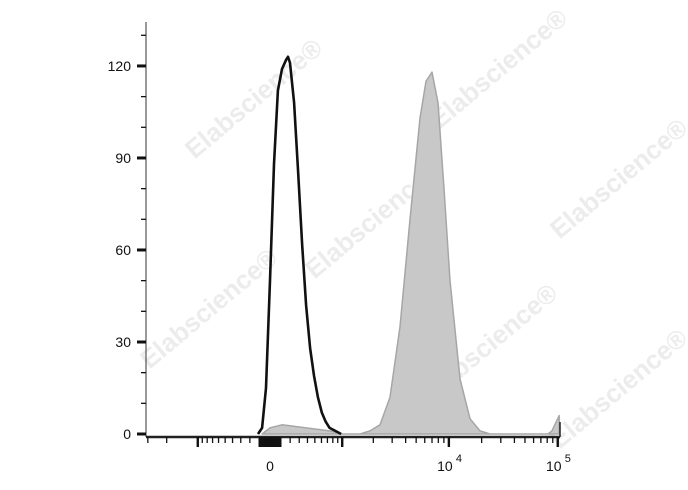  What do you see at coordinates (123, 250) in the screenshot?
I see `y-tick-label: 60` at bounding box center [123, 250].